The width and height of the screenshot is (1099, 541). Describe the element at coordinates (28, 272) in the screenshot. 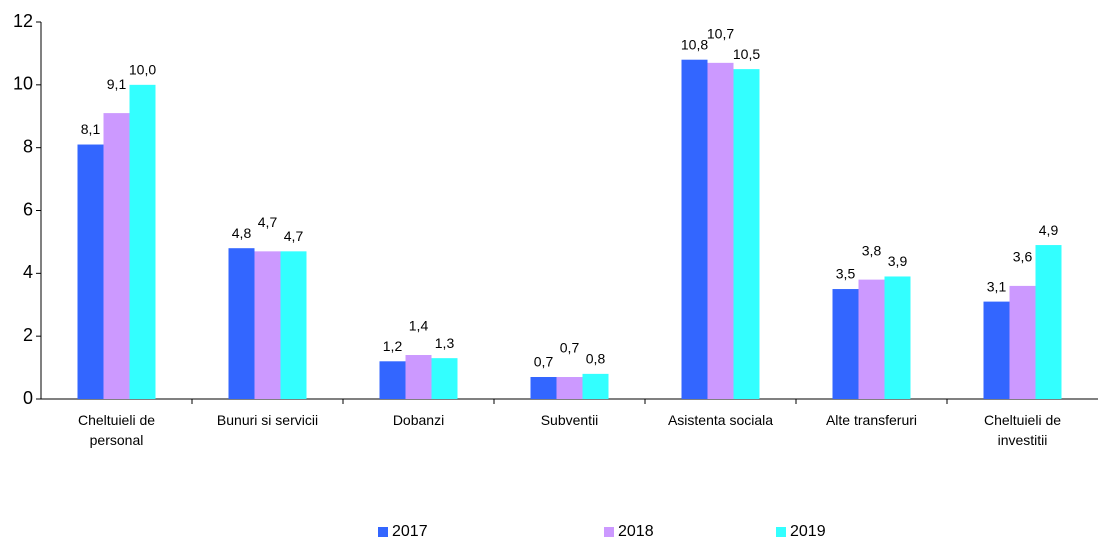

I see `y-tick-label: 4` at that location.